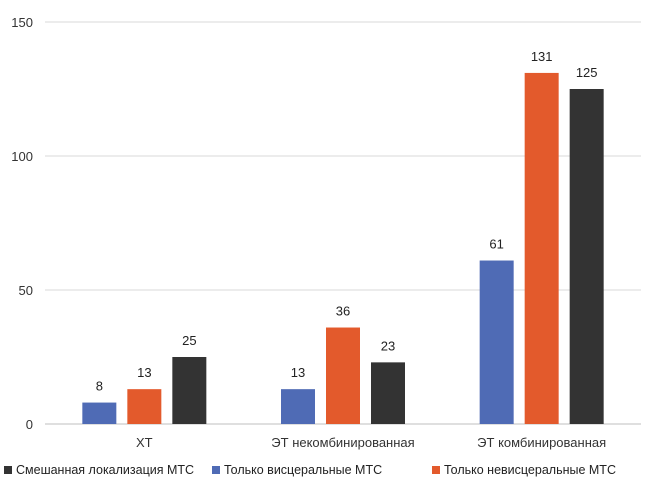  What do you see at coordinates (542, 56) in the screenshot?
I see `data-label-3-2: 131` at bounding box center [542, 56].